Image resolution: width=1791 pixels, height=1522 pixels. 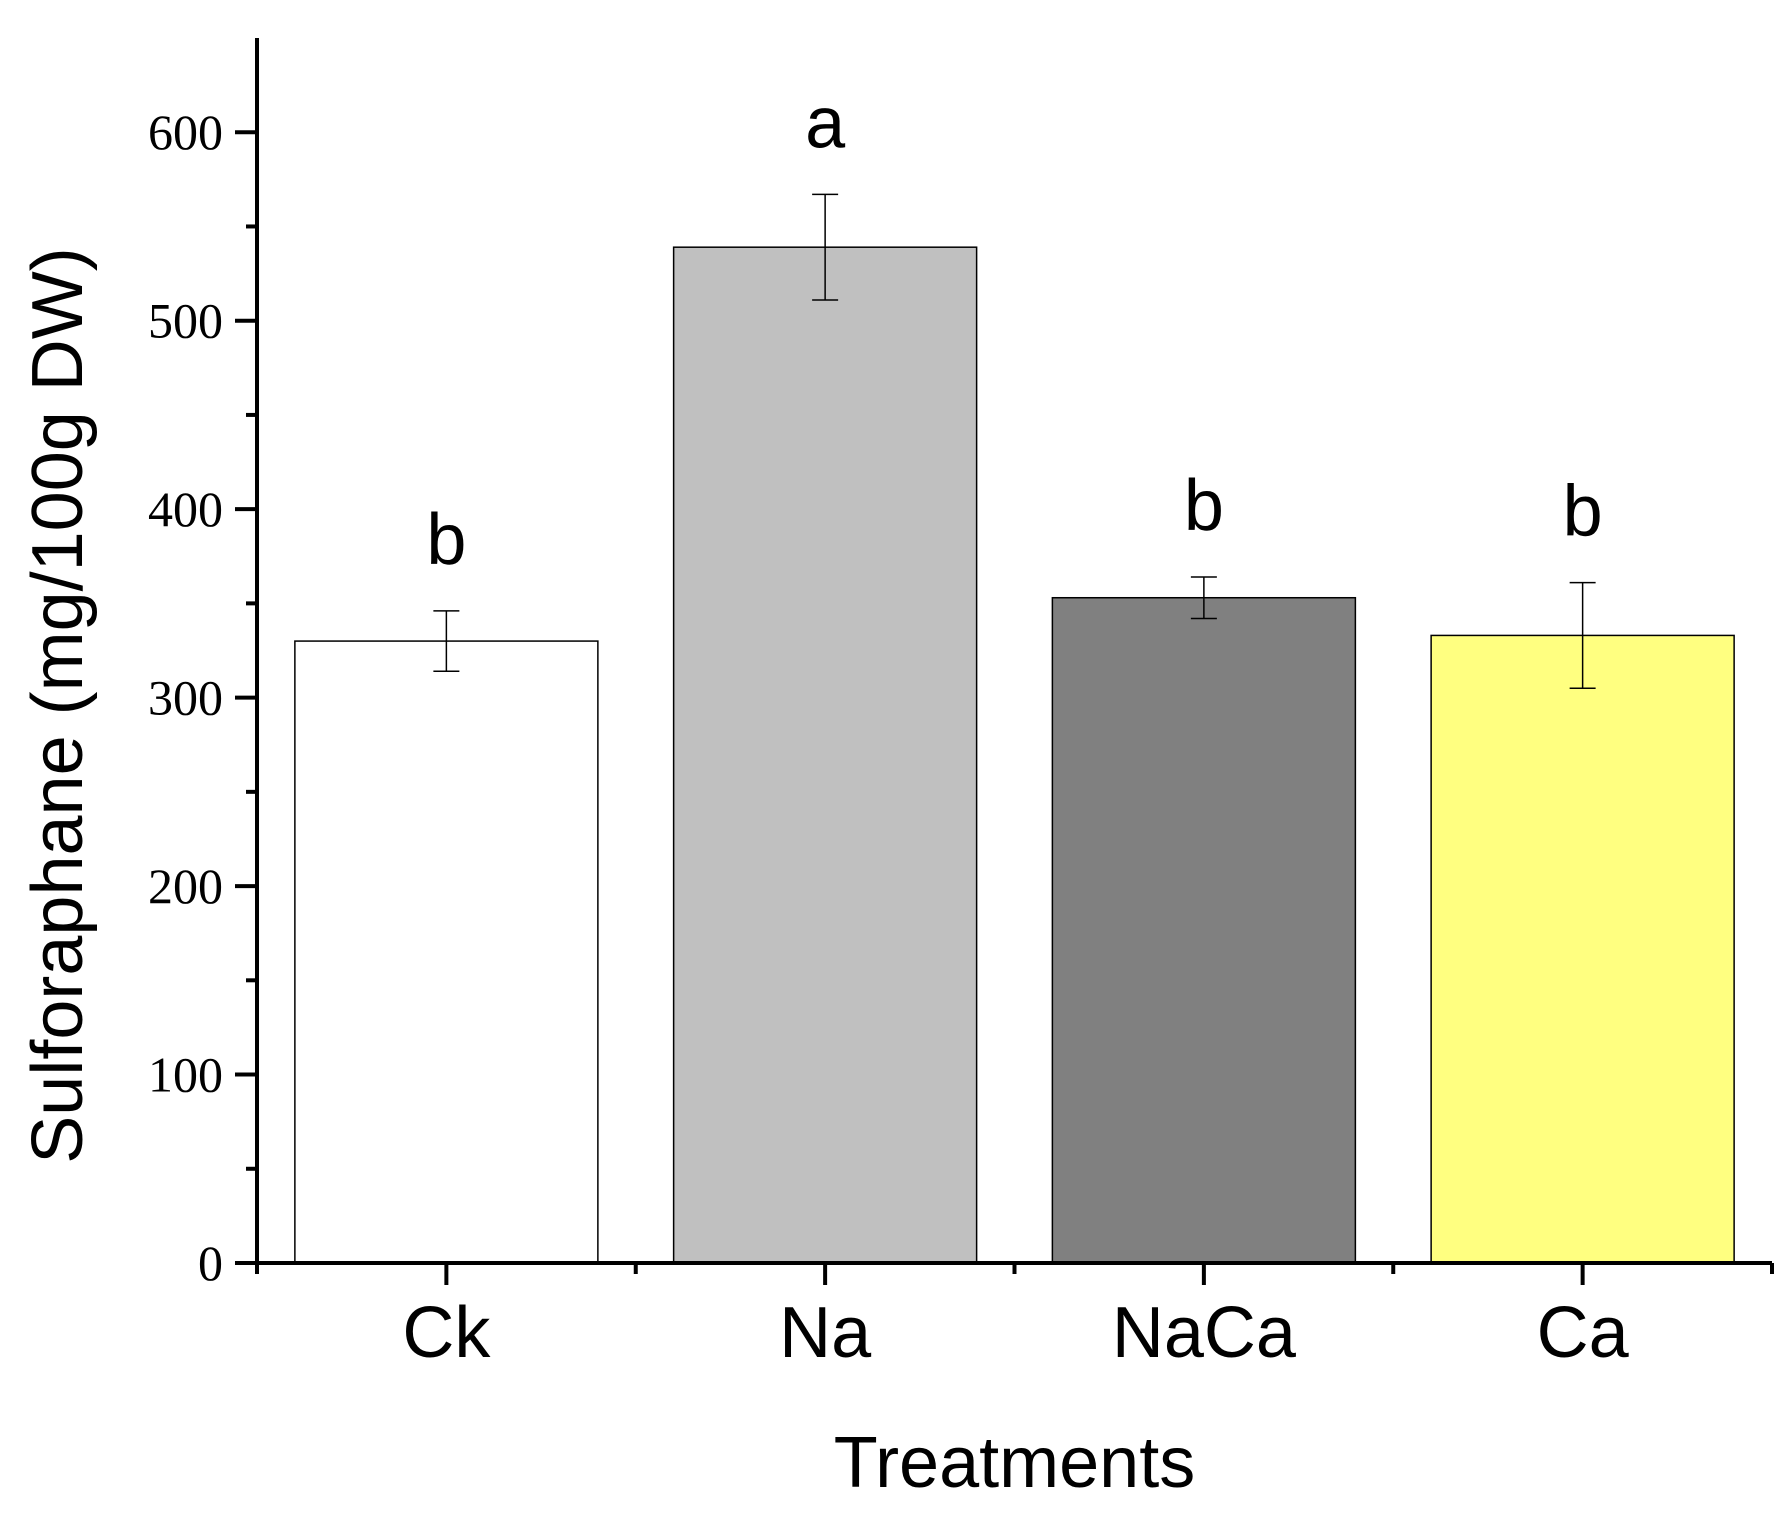 What do you see at coordinates (1204, 506) in the screenshot?
I see `significance-label-naca: b` at bounding box center [1204, 506].